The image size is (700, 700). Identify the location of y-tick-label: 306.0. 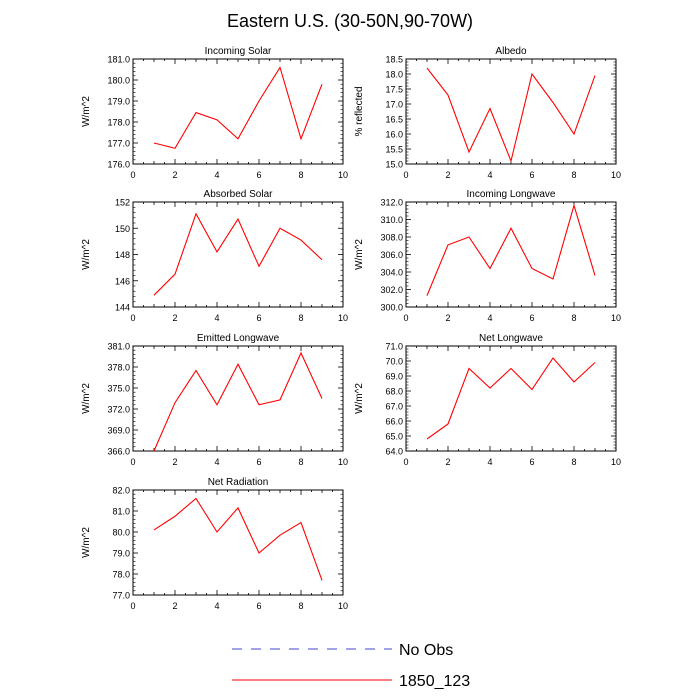
(391, 255).